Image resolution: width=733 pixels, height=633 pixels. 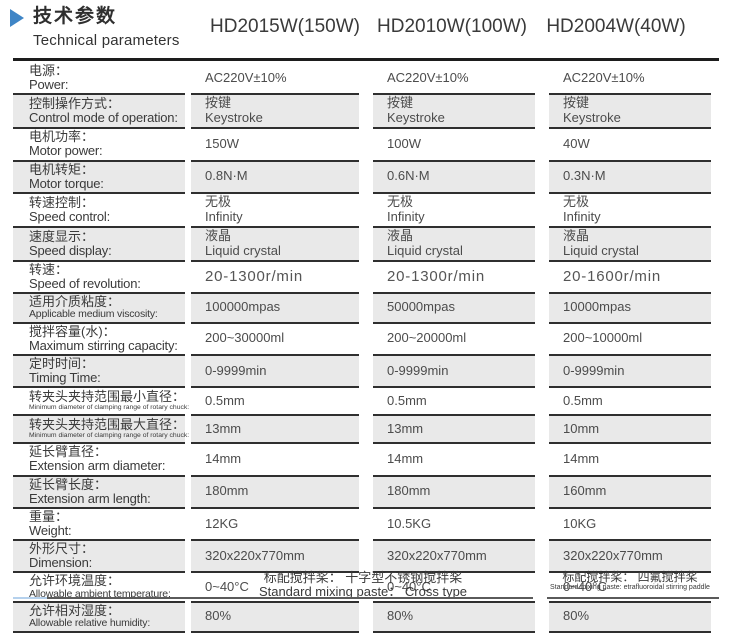 What do you see at coordinates (285, 26) in the screenshot?
I see `column-header-hd2015w: HD2015W(150W)` at bounding box center [285, 26].